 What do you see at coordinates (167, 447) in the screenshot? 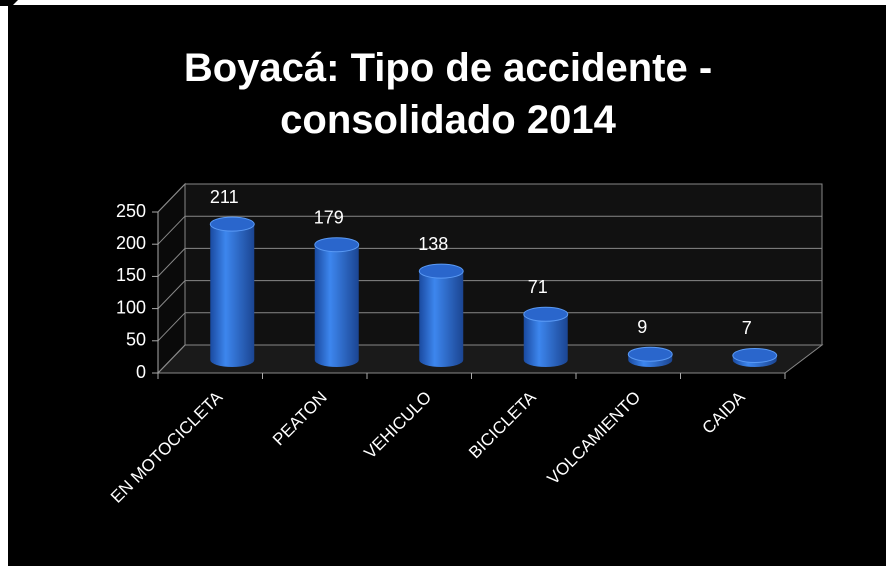
I see `x-tick-label: EN MOTOCICLETA` at bounding box center [167, 447].